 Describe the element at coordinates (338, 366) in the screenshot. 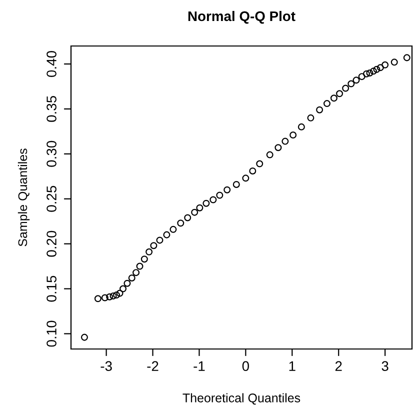

I see `x-tick-label: 2` at that location.